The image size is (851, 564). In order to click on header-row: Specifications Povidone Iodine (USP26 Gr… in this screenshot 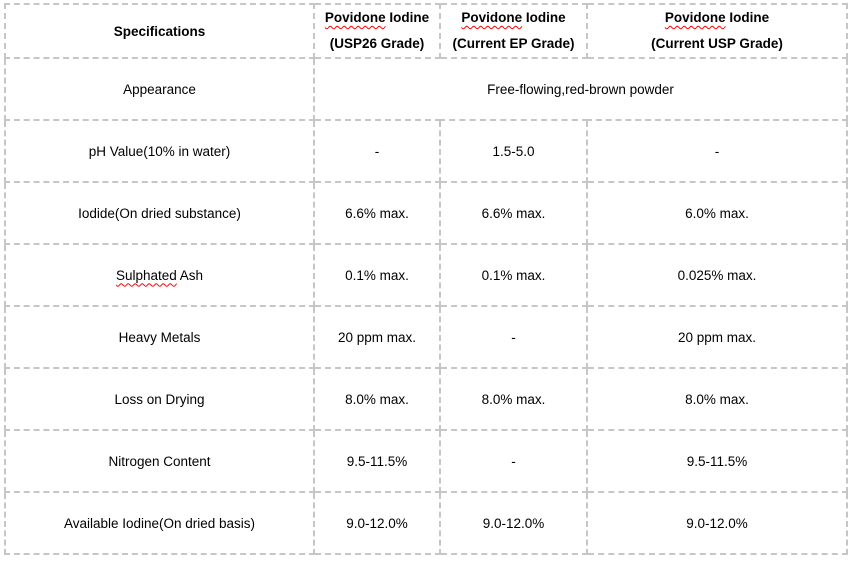, I will do `click(426, 31)`.